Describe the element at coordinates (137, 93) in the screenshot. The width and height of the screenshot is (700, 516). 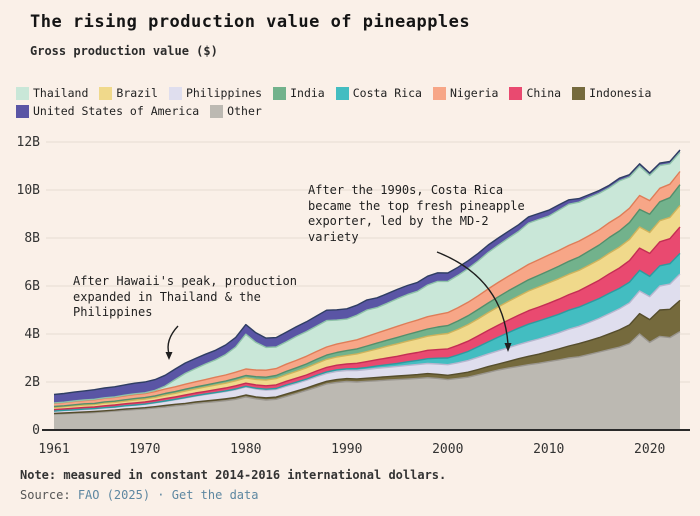
I see `legend-label: Brazil` at that location.